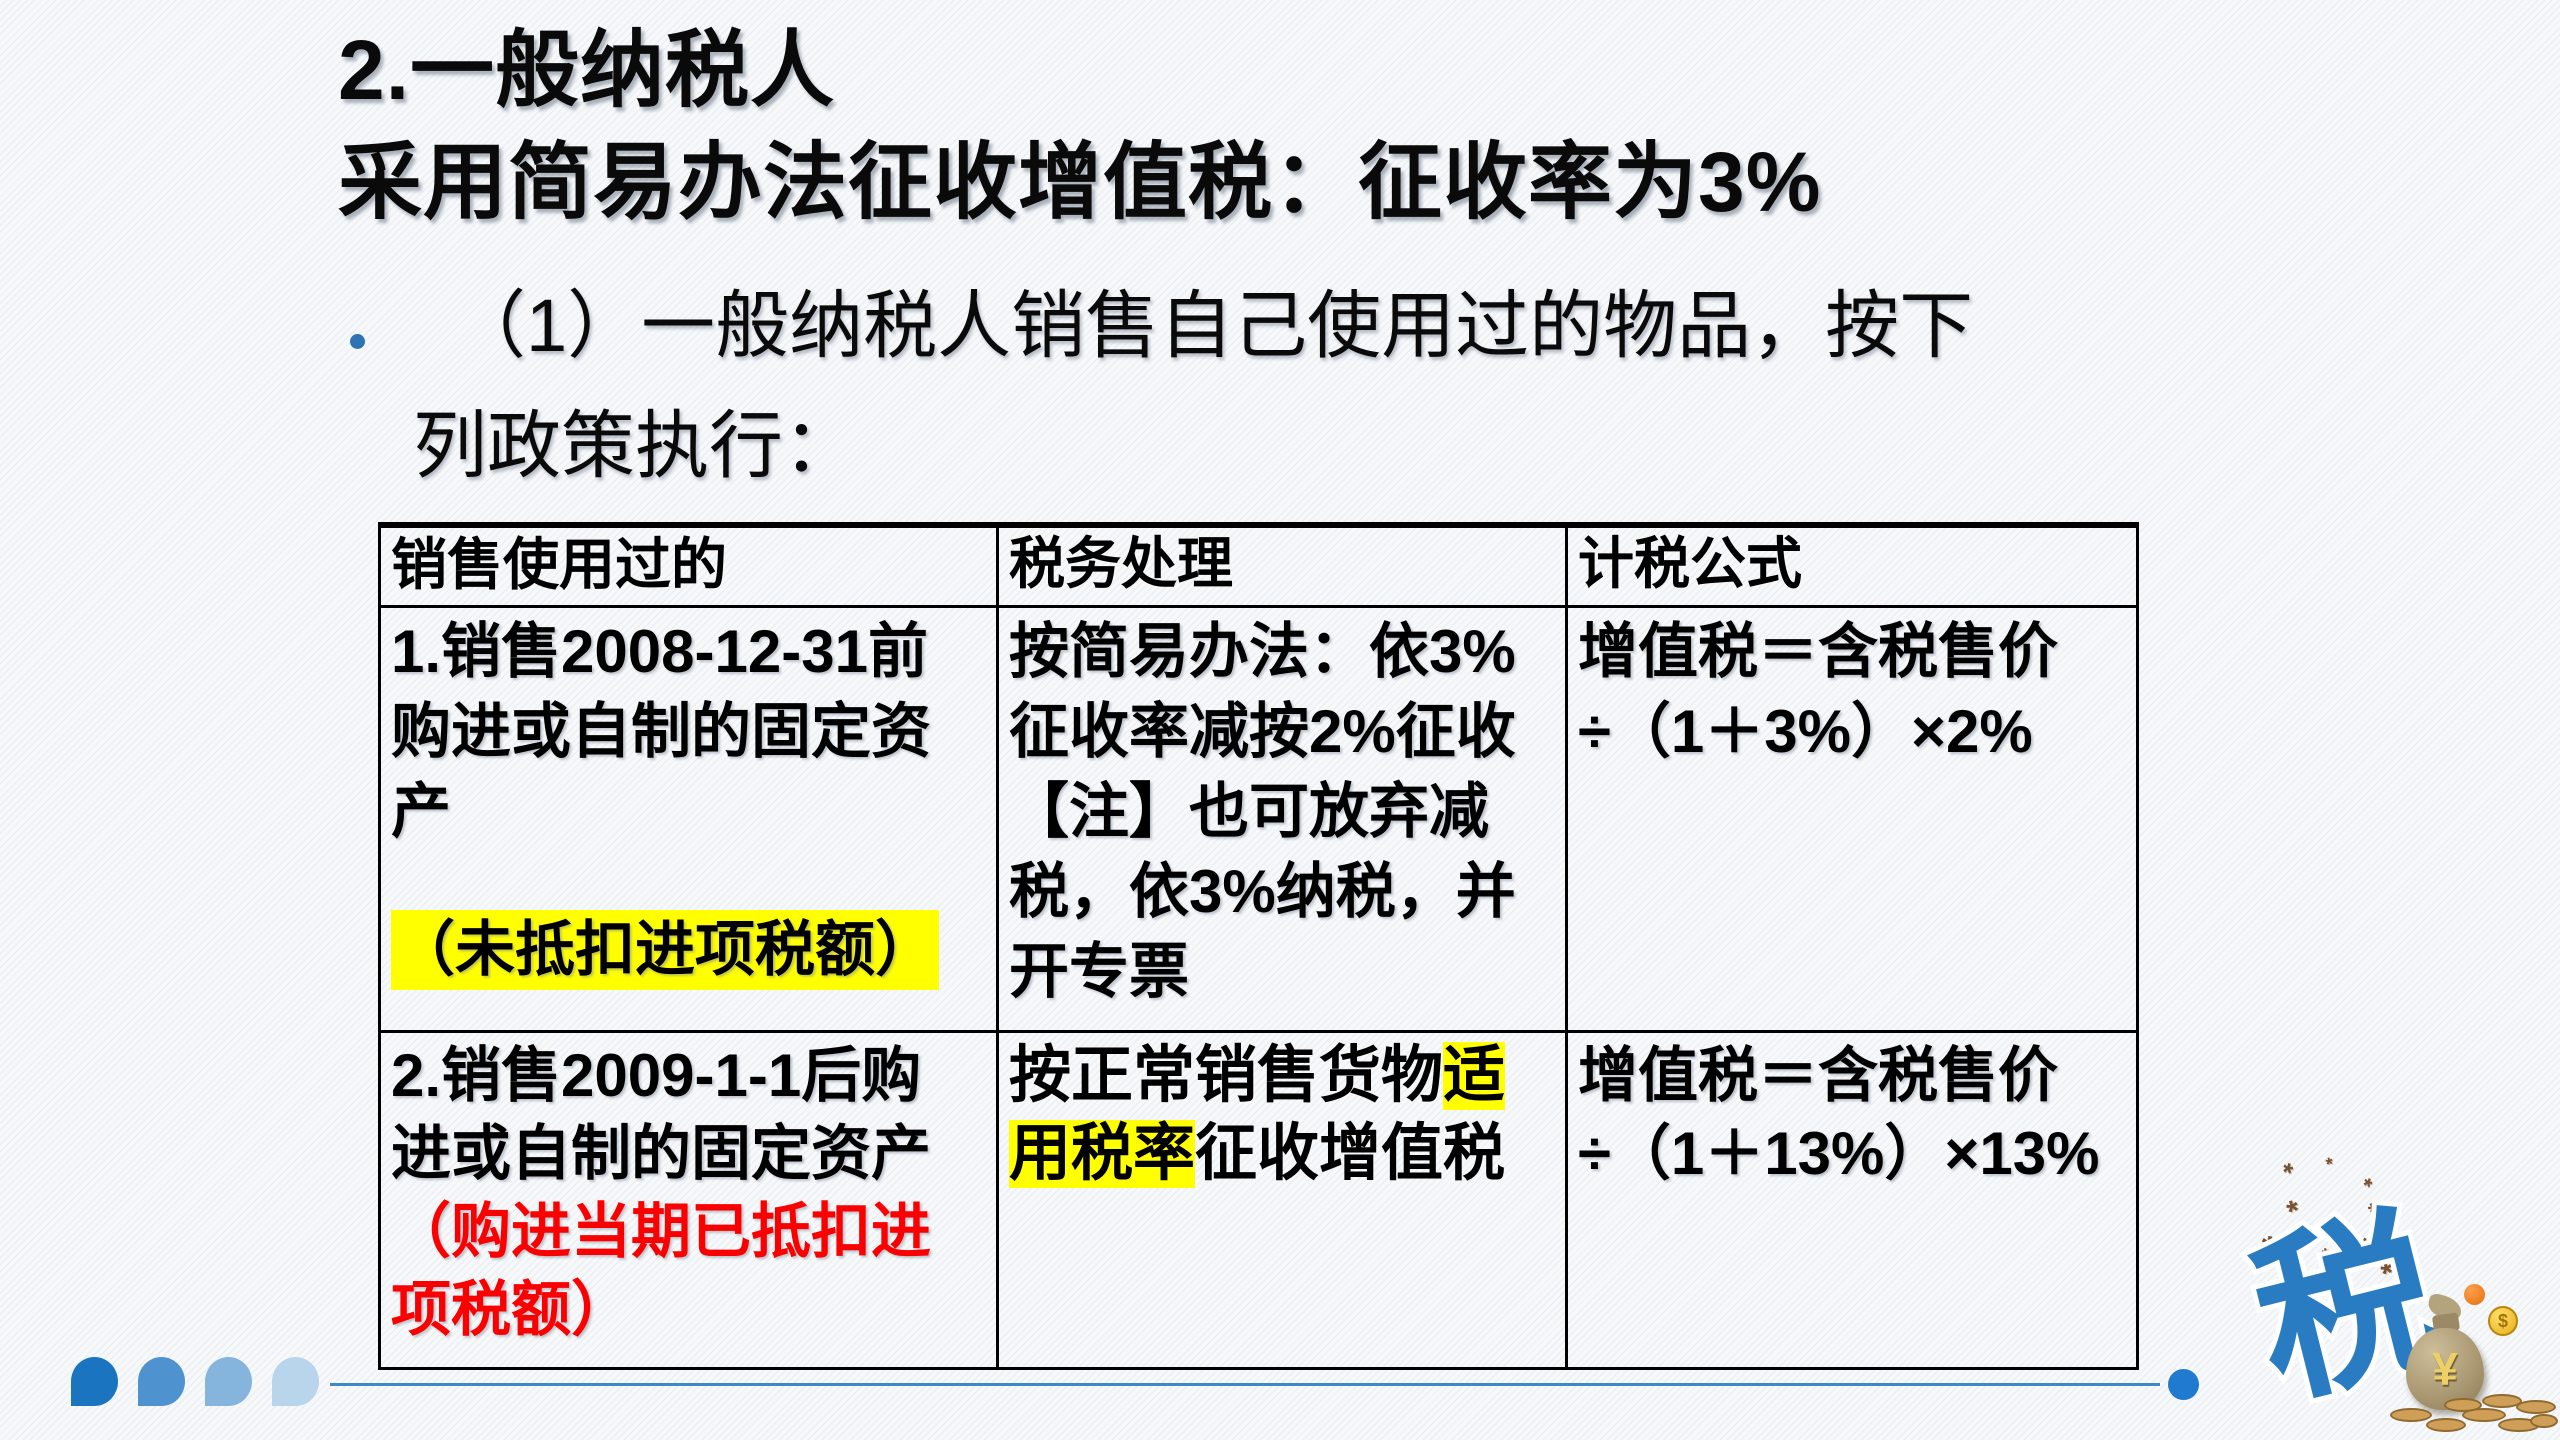  What do you see at coordinates (2474, 1294) in the screenshot?
I see `orange-ball-icon` at bounding box center [2474, 1294].